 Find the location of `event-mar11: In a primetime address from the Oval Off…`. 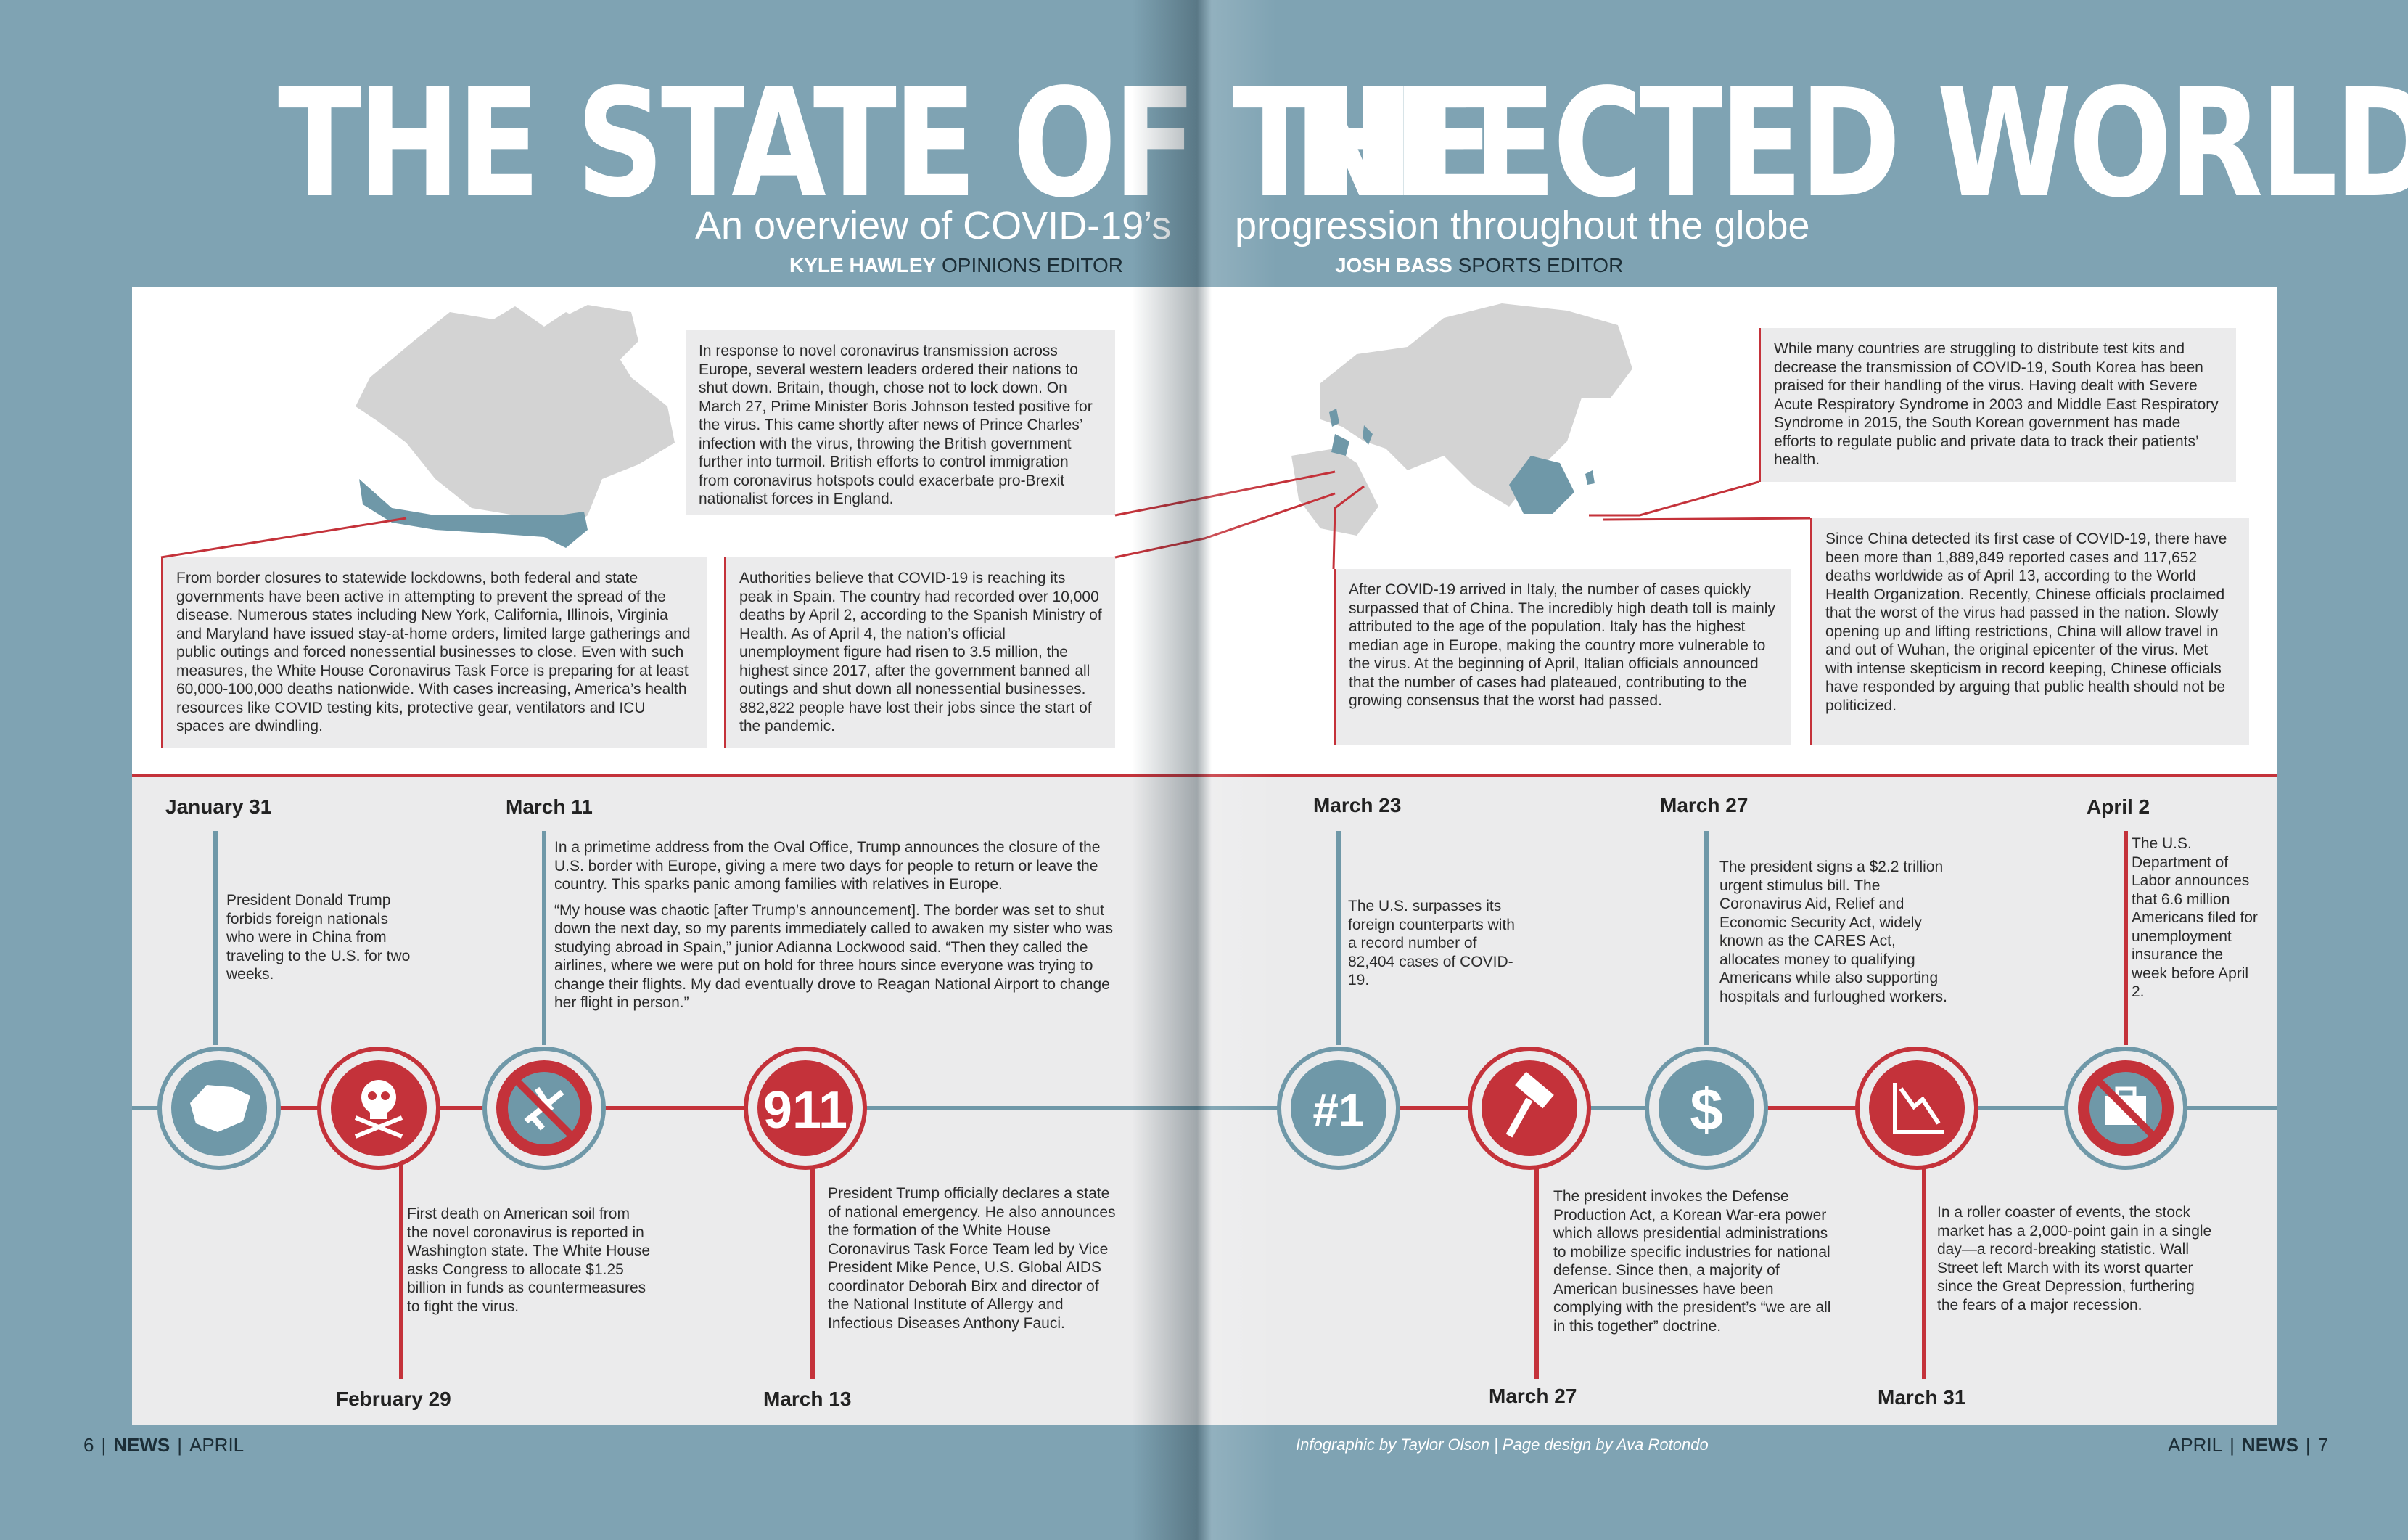

event-mar11: In a primetime address from the Oval Off… is located at coordinates (837, 929).